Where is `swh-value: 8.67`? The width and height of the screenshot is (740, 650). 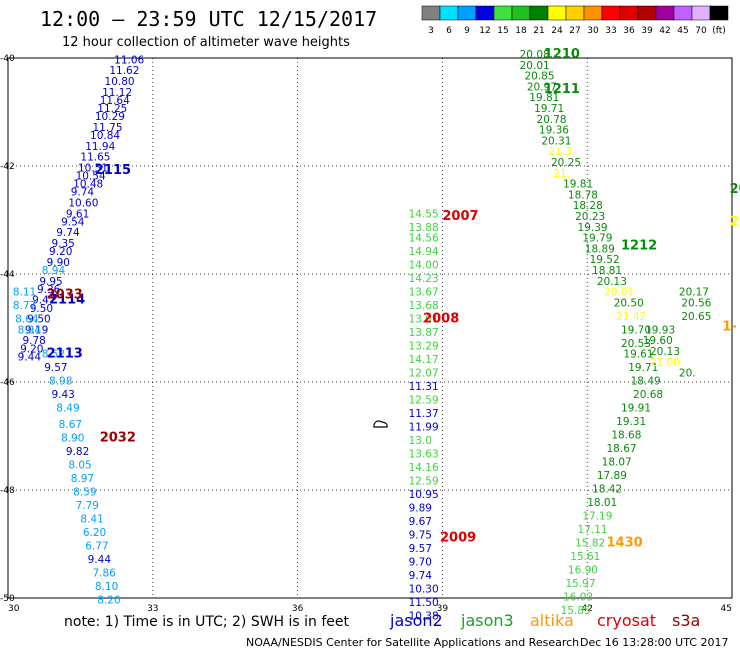
swh-value: 8.67 is located at coordinates (70, 425).